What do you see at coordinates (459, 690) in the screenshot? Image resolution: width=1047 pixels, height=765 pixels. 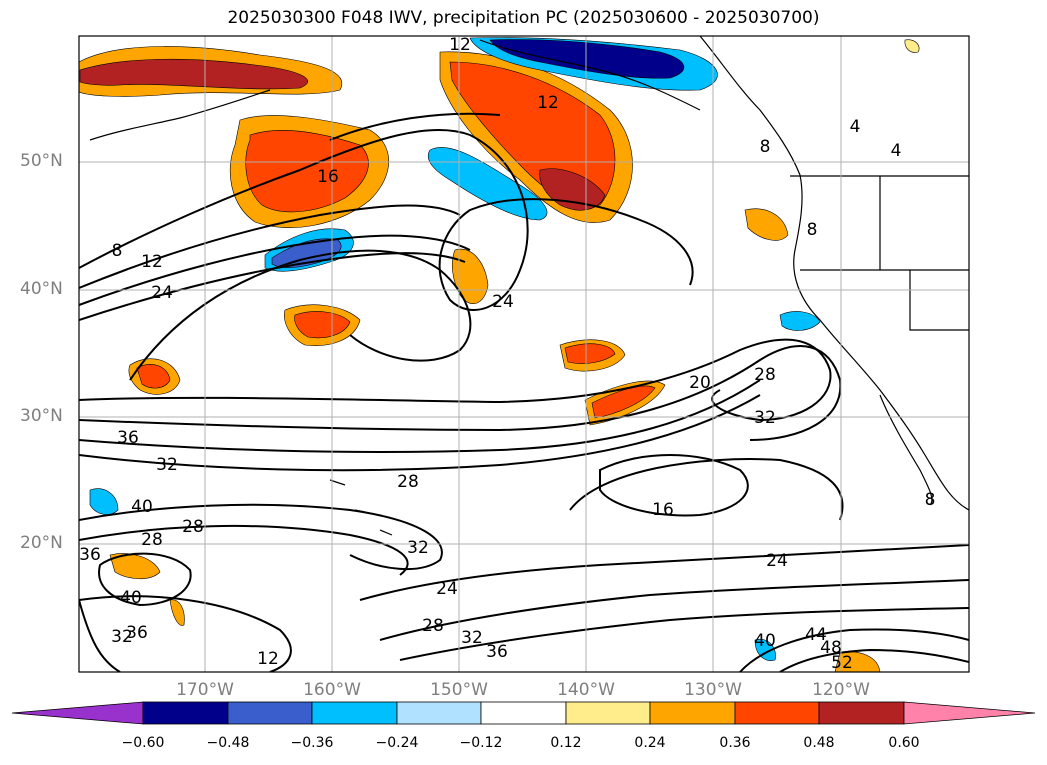 I see `lon-label-150w: 150°W` at bounding box center [459, 690].